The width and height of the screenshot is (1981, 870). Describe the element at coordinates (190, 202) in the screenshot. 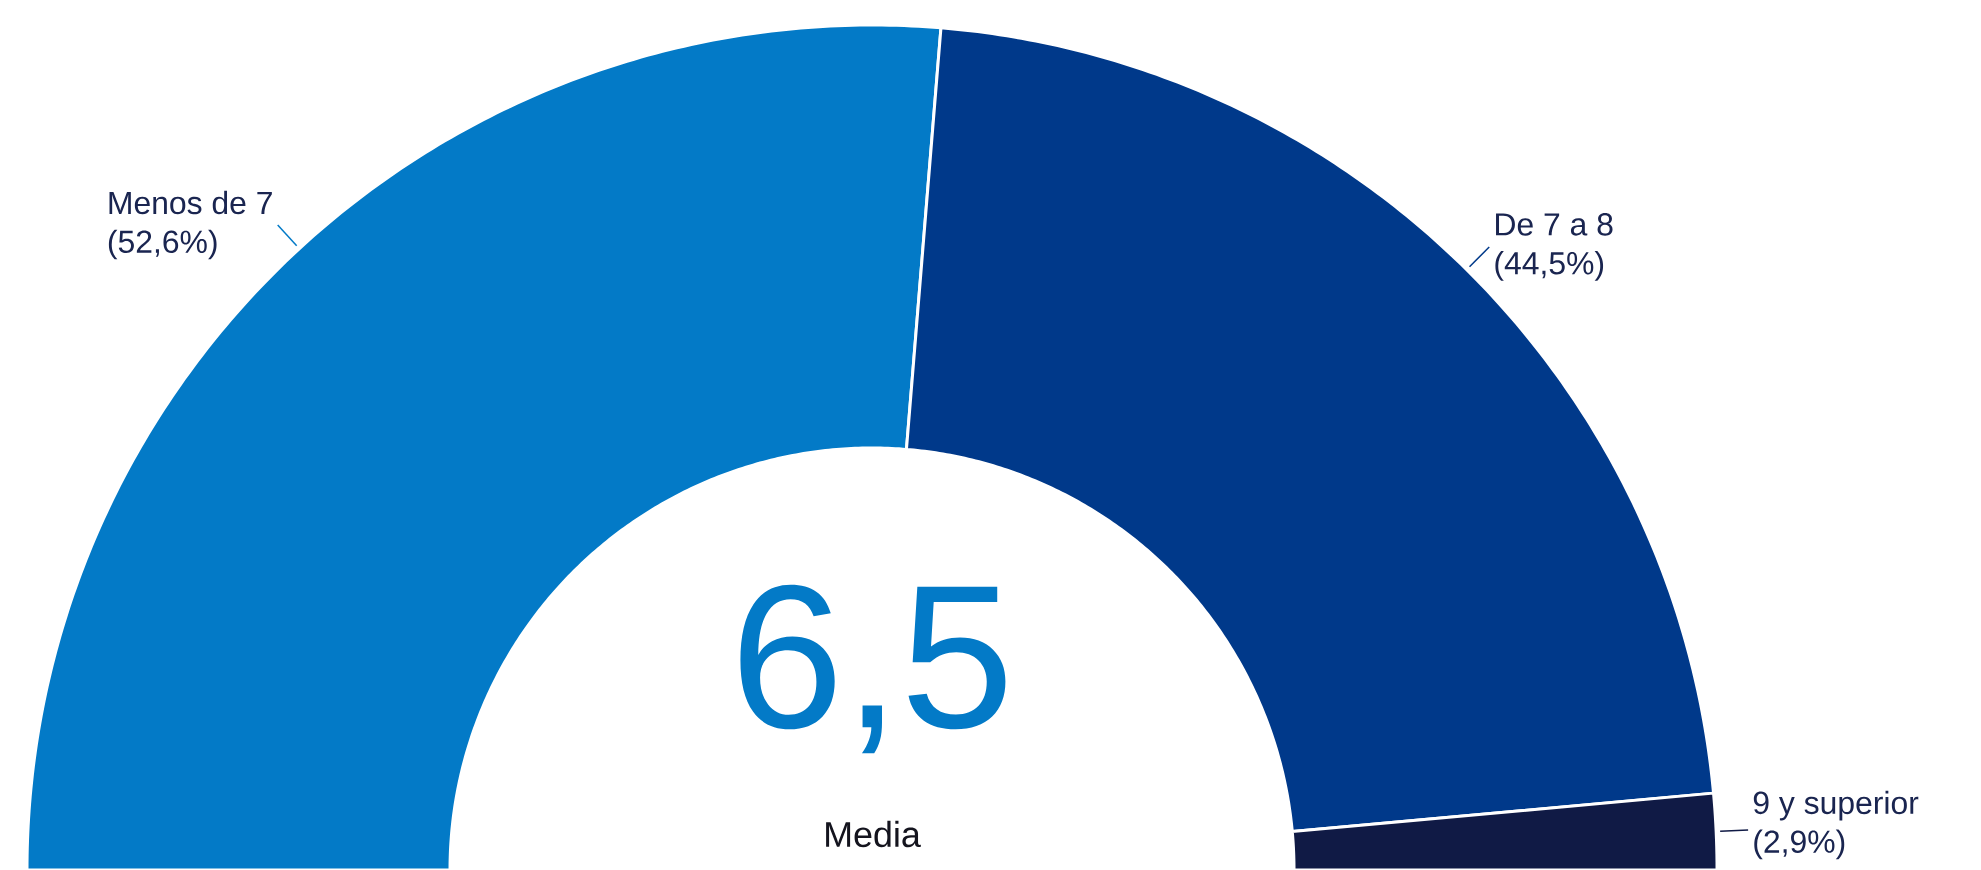

I see `slice-label: Menos de 7` at that location.